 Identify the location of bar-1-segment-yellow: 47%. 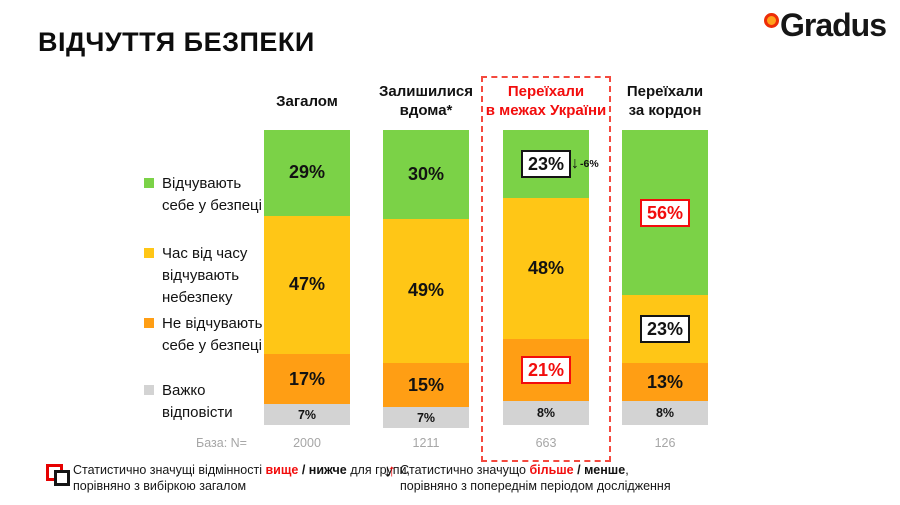
(307, 285).